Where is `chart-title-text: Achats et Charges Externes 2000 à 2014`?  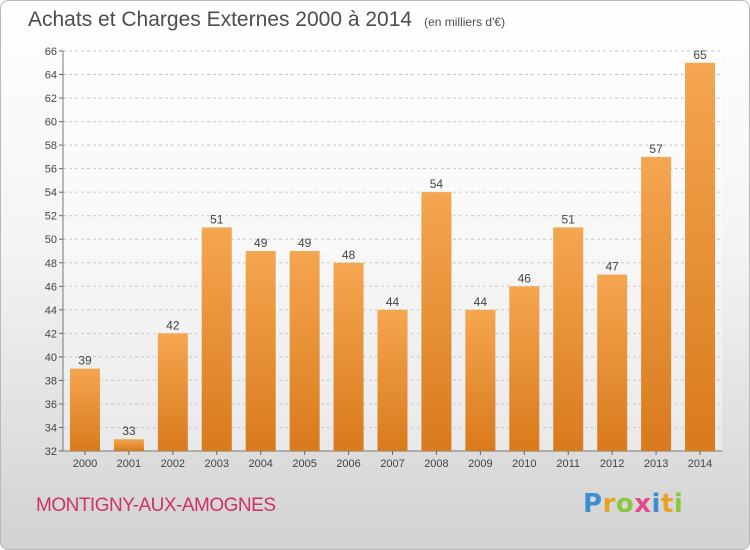
chart-title-text: Achats et Charges Externes 2000 à 2014 is located at coordinates (220, 19).